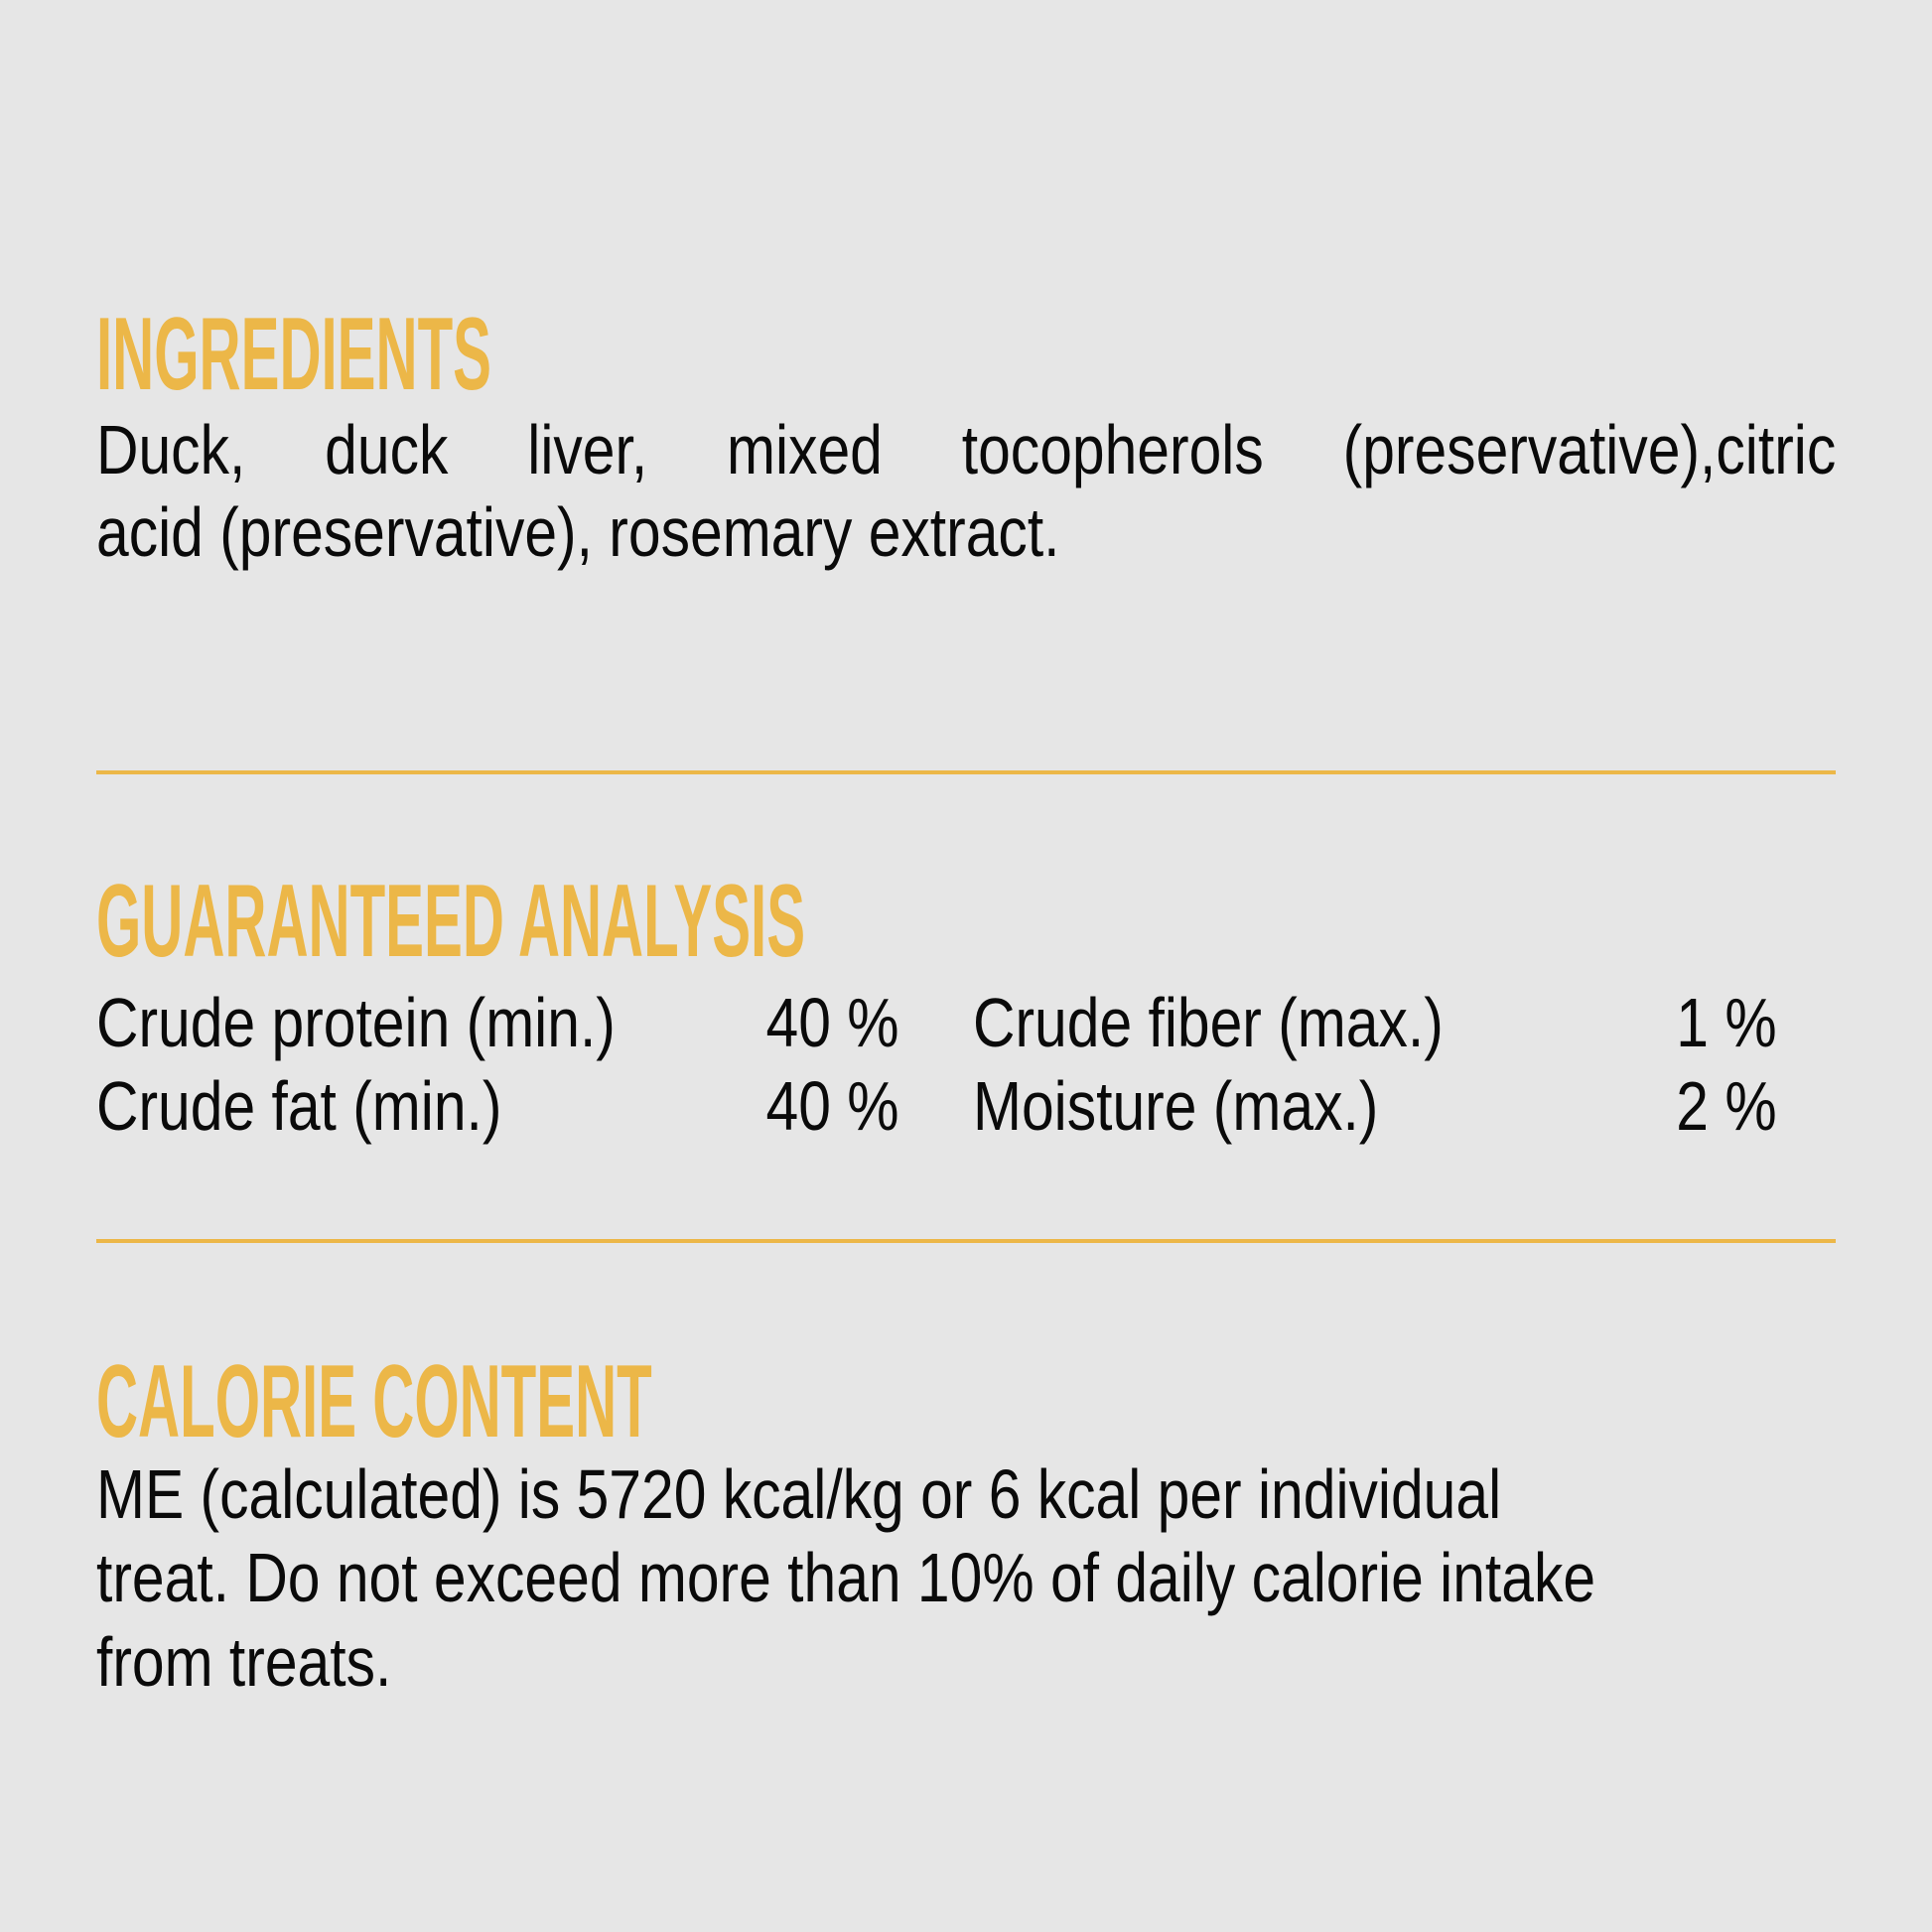  I want to click on analysis-label: Crude protein (min.), so click(356, 1022).